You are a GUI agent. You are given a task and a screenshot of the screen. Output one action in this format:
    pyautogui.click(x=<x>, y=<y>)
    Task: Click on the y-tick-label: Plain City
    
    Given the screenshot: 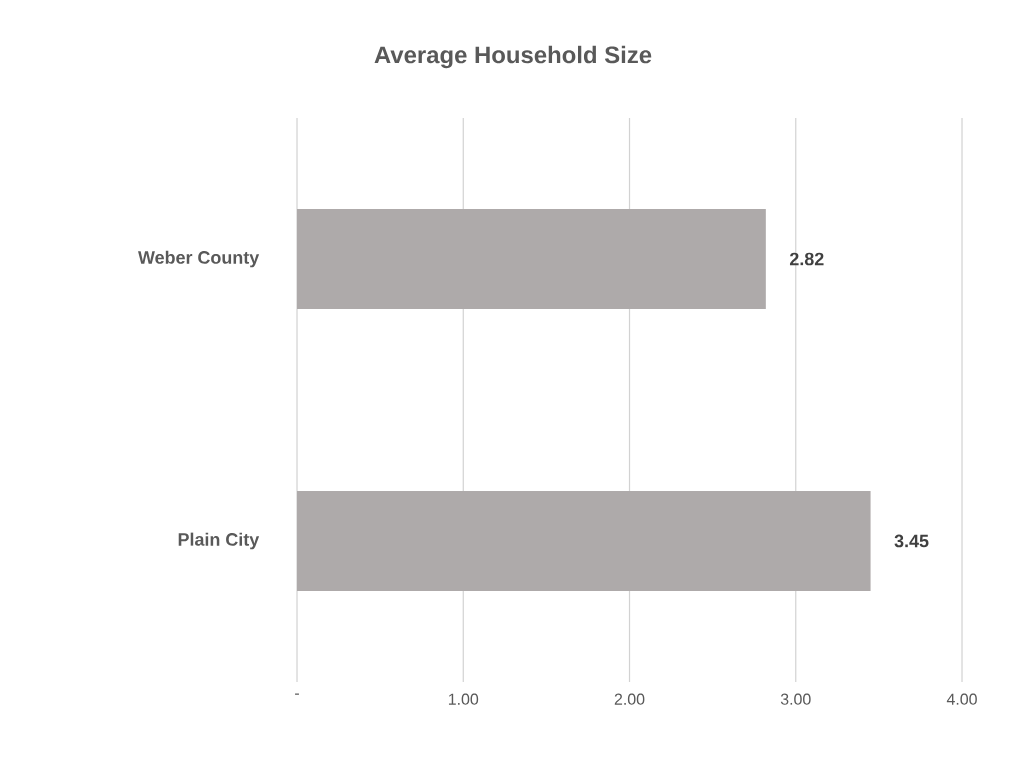 What is the action you would take?
    pyautogui.click(x=219, y=541)
    